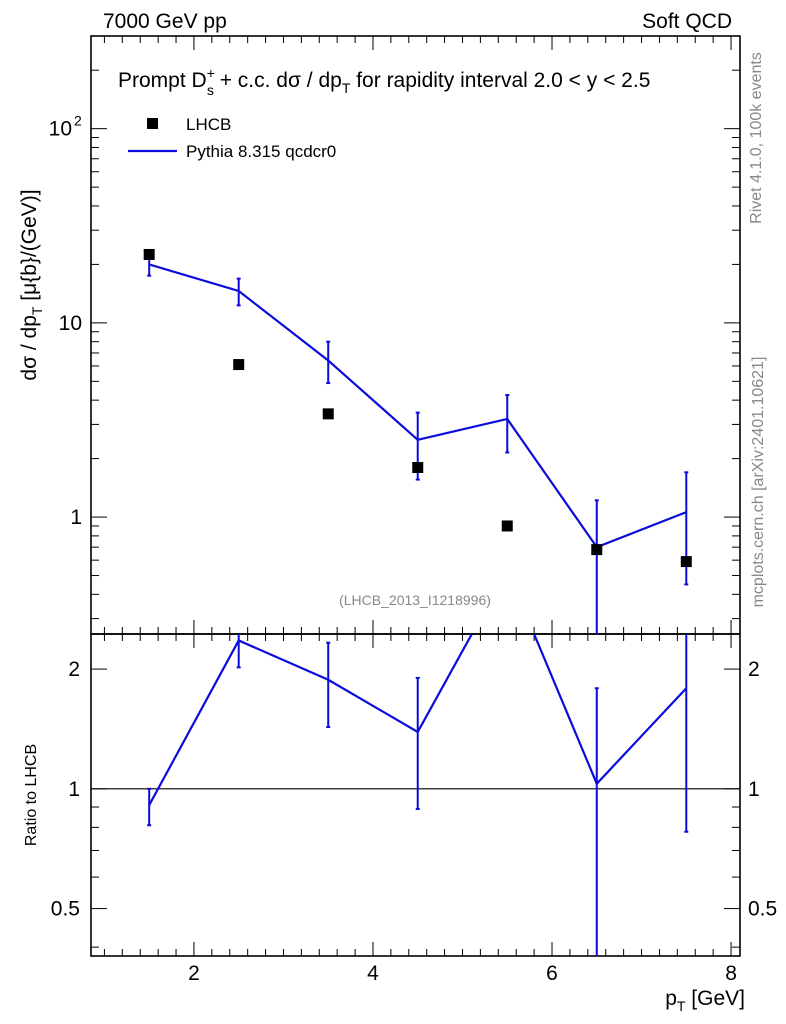 The width and height of the screenshot is (786, 1024). Describe the element at coordinates (705, 1000) in the screenshot. I see `x-axis-label: pT [GeV]` at that location.